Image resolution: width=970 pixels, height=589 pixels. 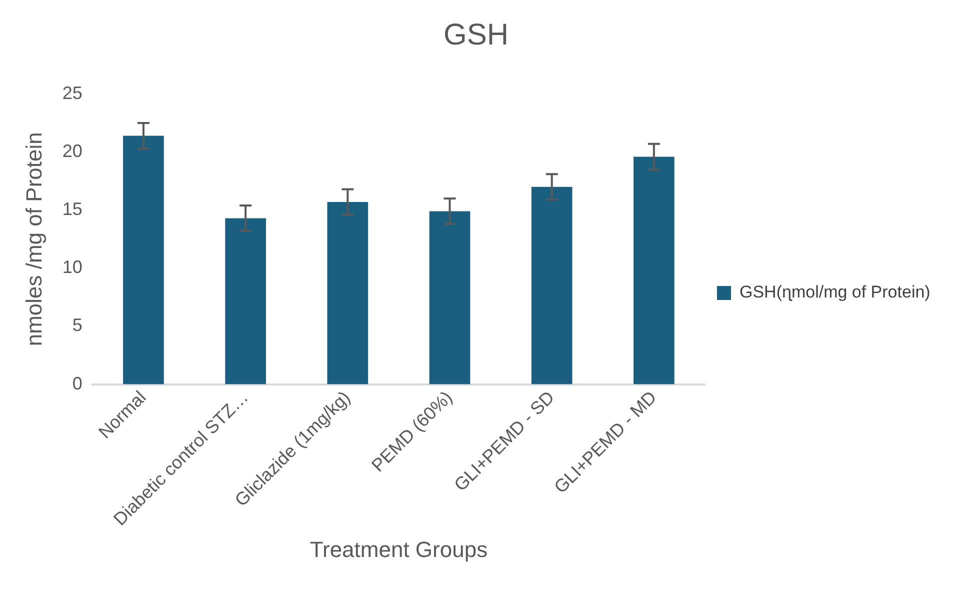 I want to click on legend-label: GSH(ɳmol/mg of Protein), so click(x=835, y=292).